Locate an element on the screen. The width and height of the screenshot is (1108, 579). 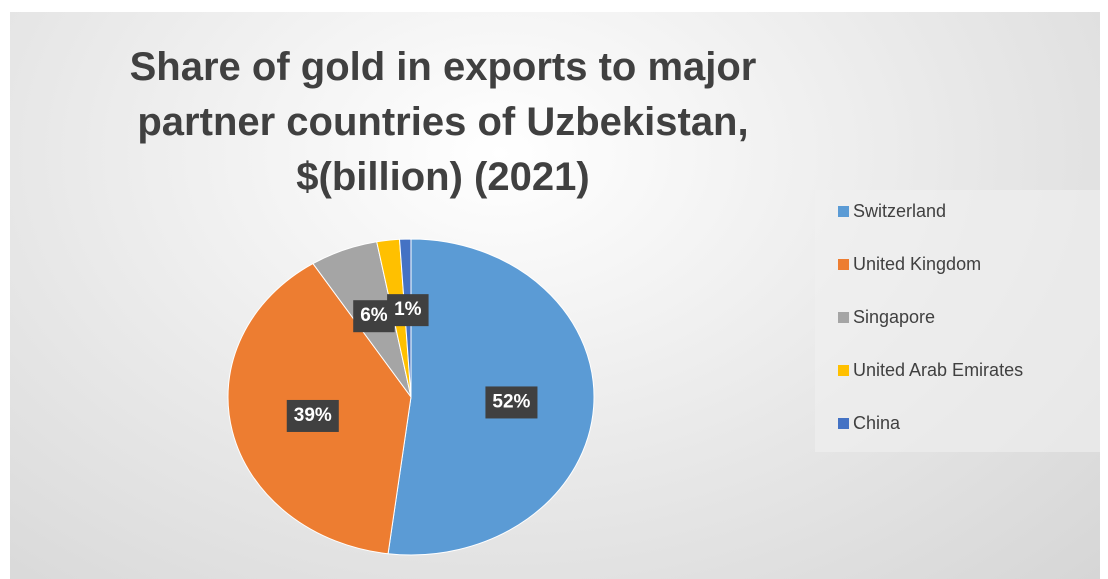
data-label: 39% is located at coordinates (312, 415).